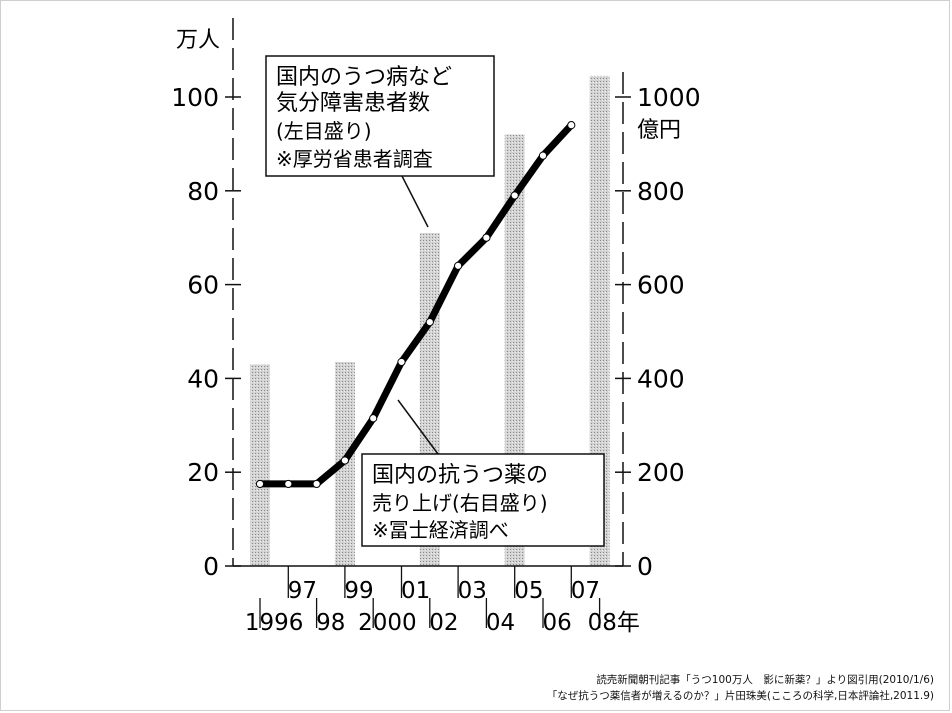  What do you see at coordinates (344, 460) in the screenshot?
I see `patients-point-1999` at bounding box center [344, 460].